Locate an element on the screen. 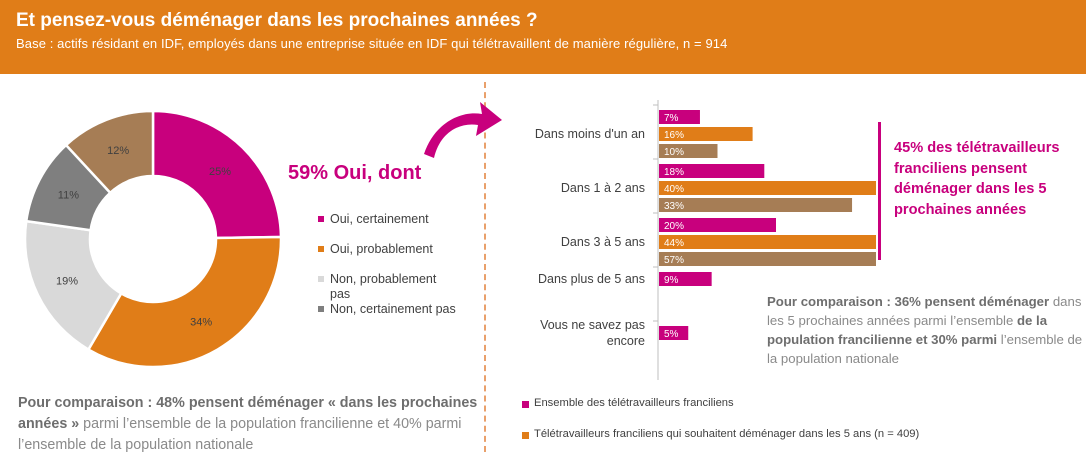  bar-value-label: 16% is located at coordinates (674, 135).